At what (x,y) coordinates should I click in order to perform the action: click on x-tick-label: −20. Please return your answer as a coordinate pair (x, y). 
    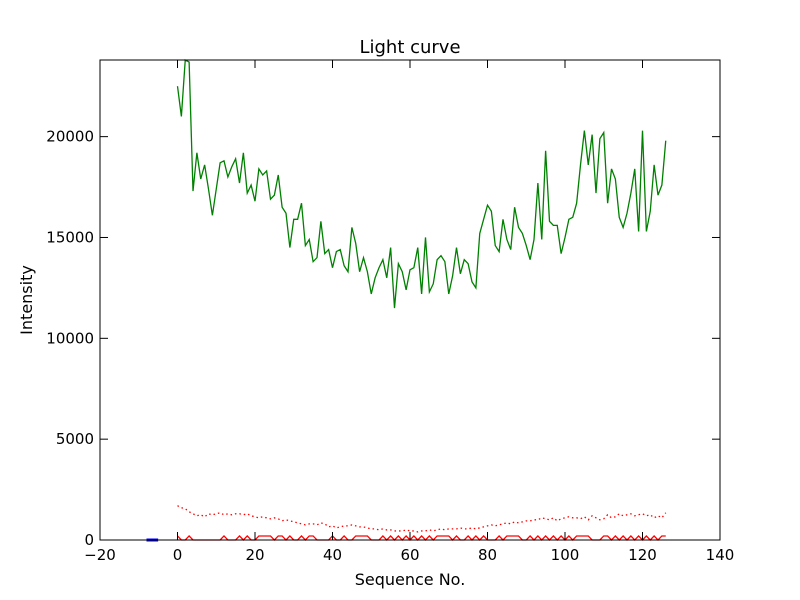
    Looking at the image, I should click on (100, 555).